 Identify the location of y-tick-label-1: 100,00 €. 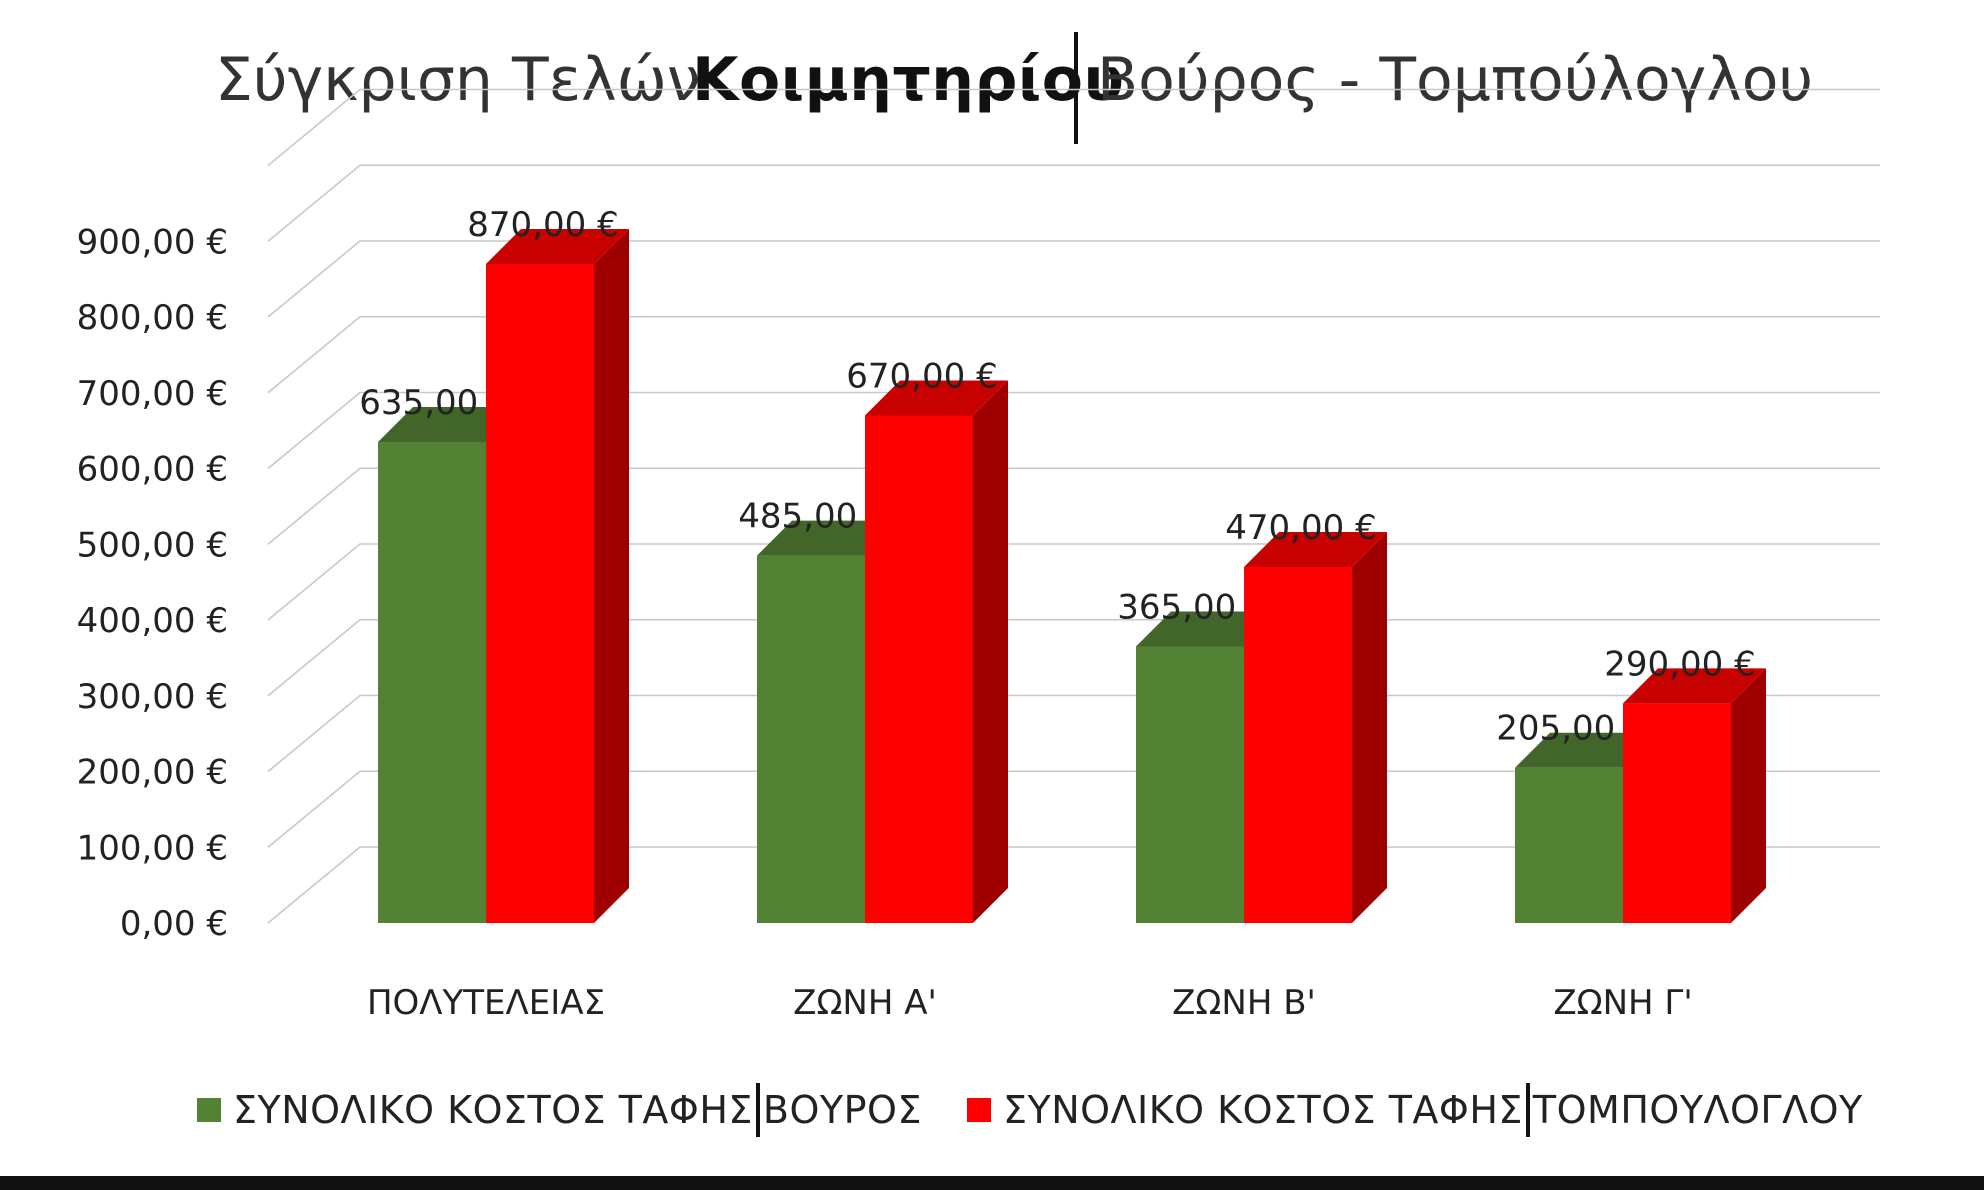
(152, 848).